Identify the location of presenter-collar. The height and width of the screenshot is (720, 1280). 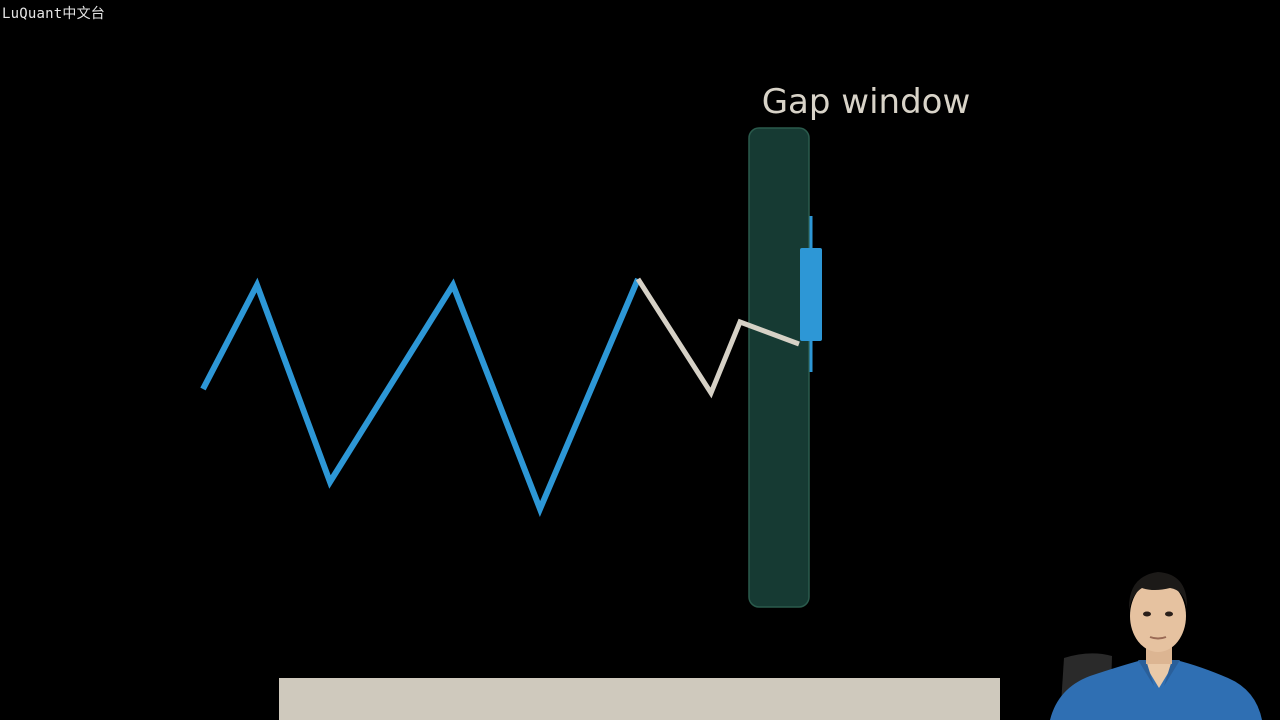
(1159, 673).